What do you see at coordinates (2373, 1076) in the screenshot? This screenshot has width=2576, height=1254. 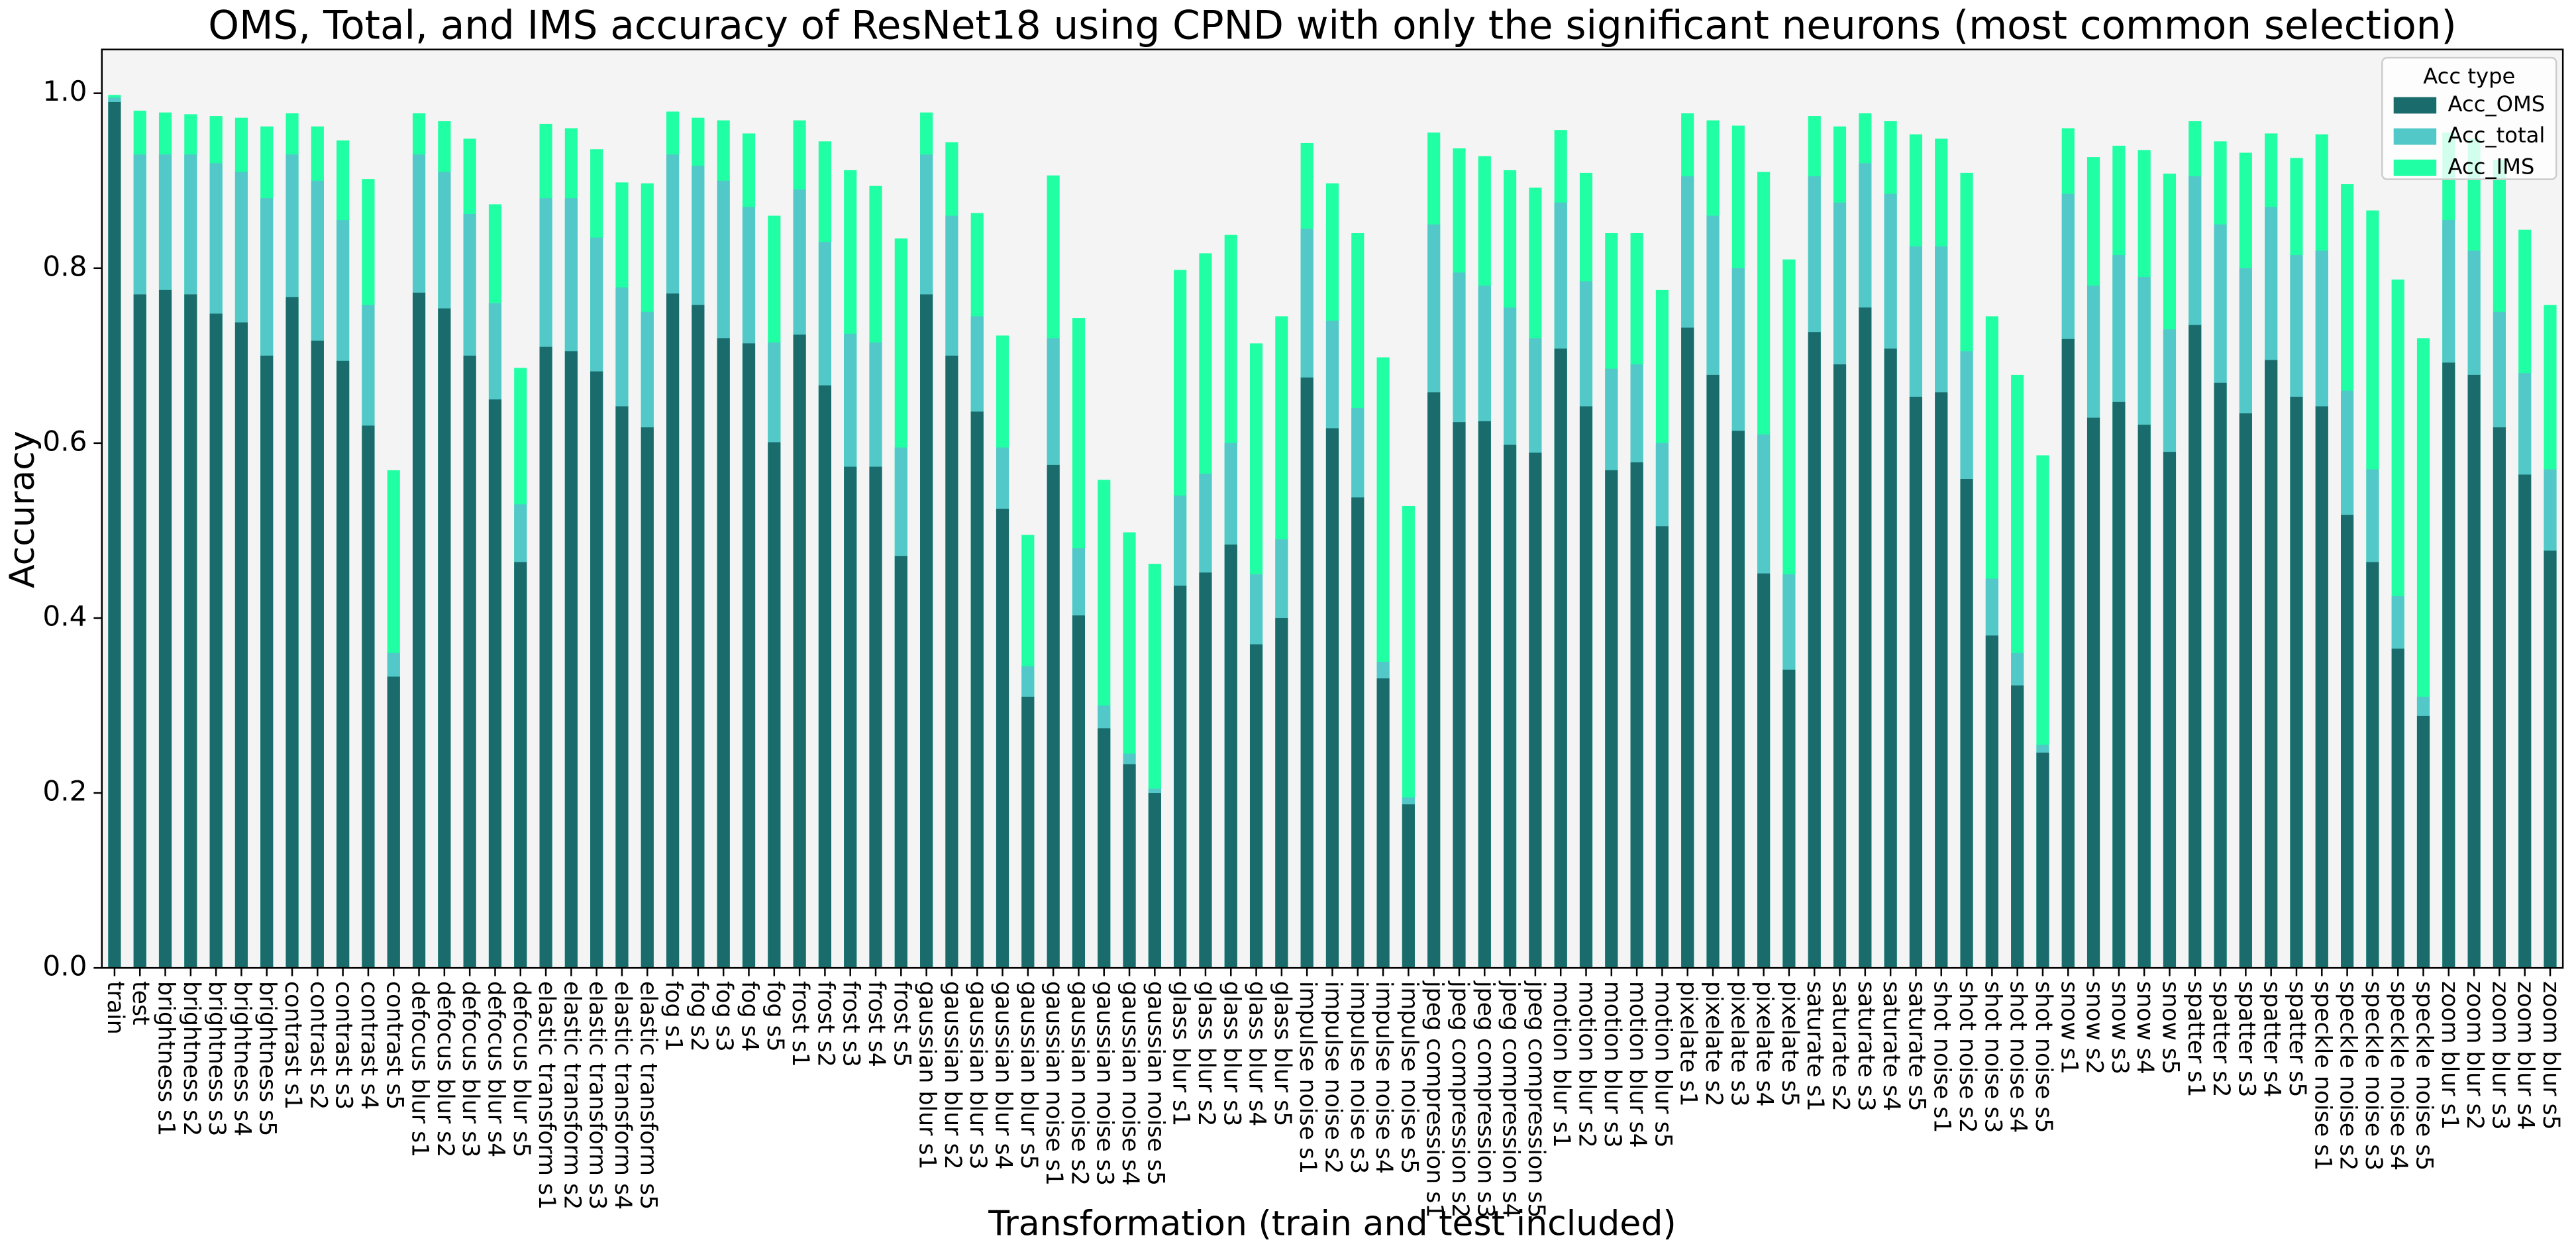 I see `x-tick-label: speckle noise s3` at bounding box center [2373, 1076].